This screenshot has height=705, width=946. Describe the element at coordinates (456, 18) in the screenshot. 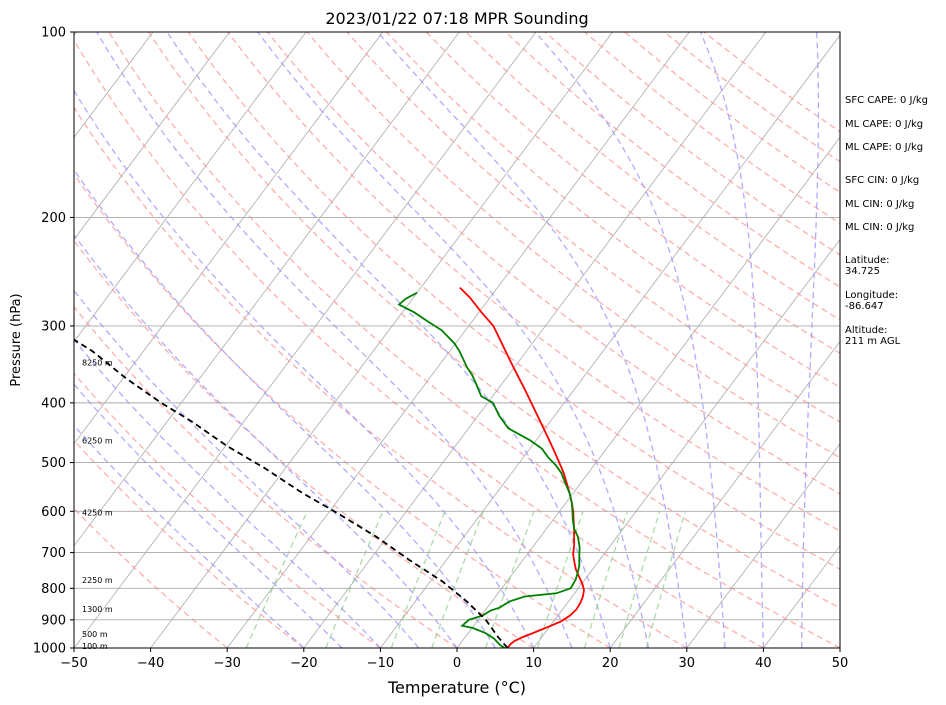

I see `chart-title: 2023/01/22 07:18 MPR Sounding` at that location.